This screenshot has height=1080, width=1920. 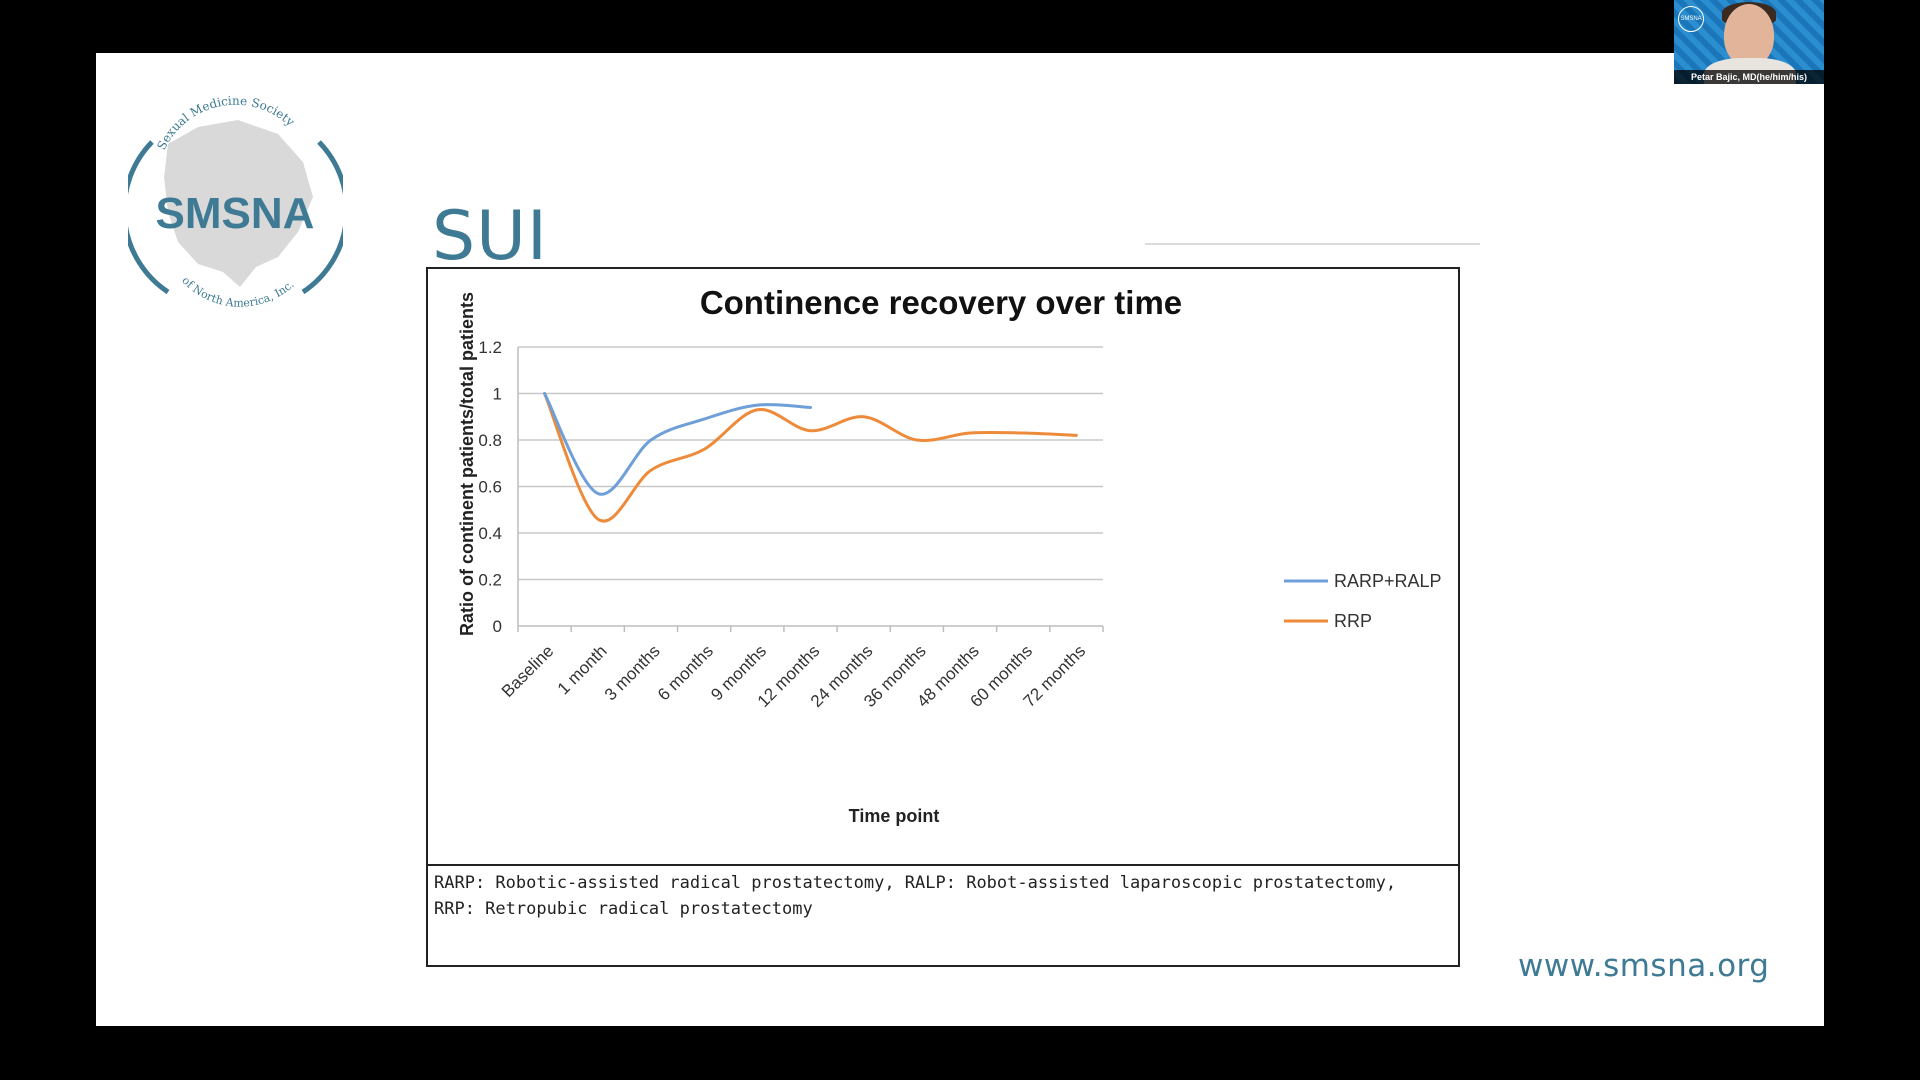 What do you see at coordinates (497, 626) in the screenshot?
I see `y-tick-label: 0` at bounding box center [497, 626].